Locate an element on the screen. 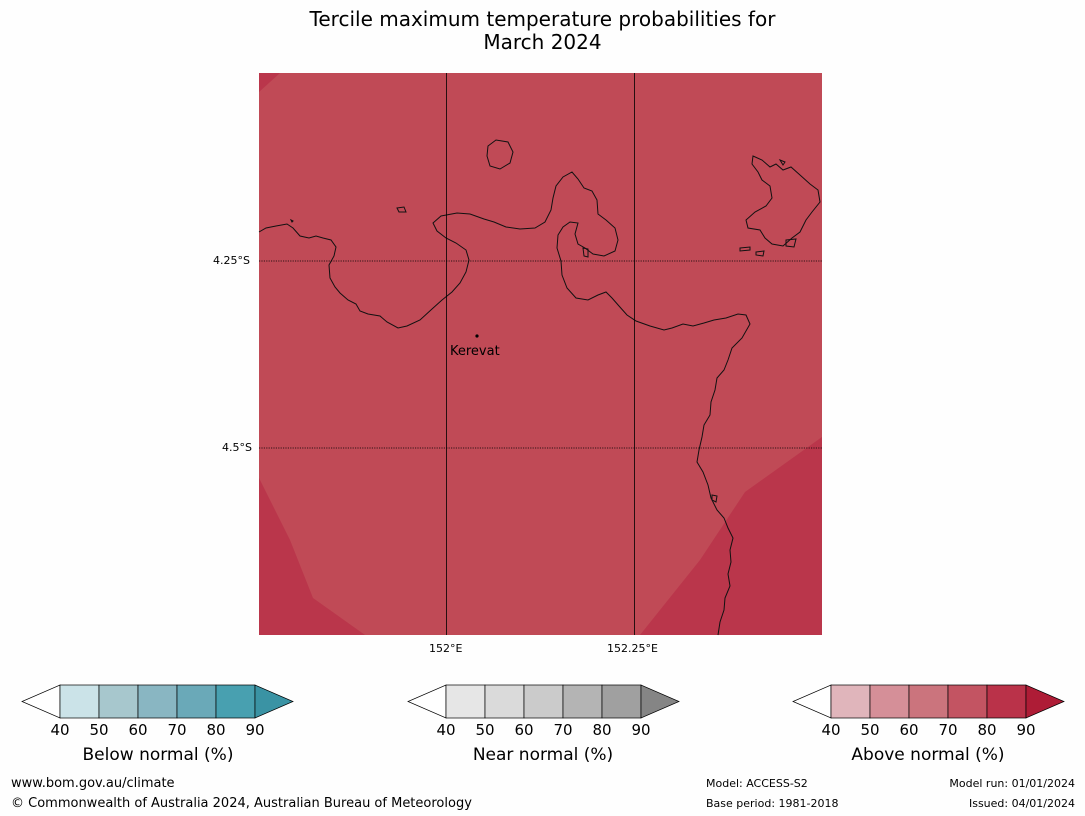 This screenshot has height=816, width=1085. colorbar-near-extend-low is located at coordinates (427, 701).